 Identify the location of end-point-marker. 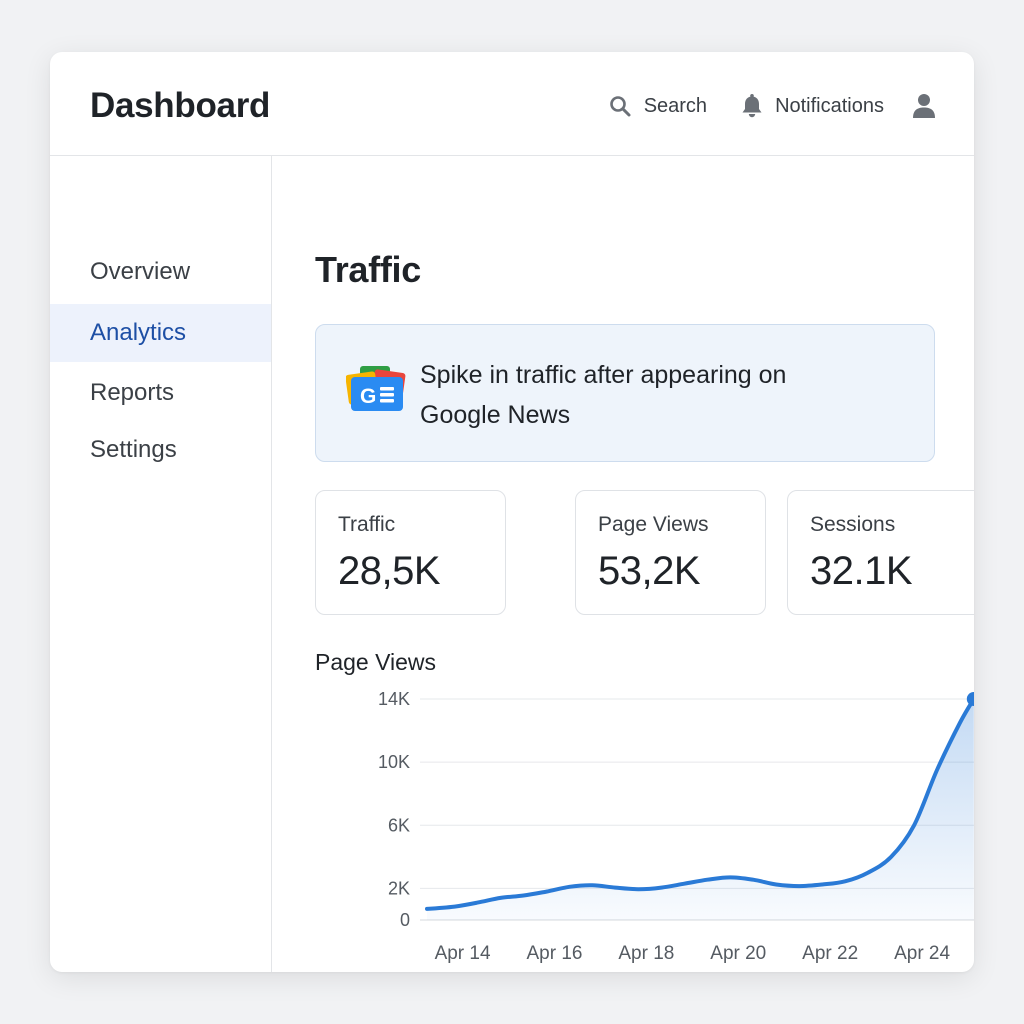
(970, 699).